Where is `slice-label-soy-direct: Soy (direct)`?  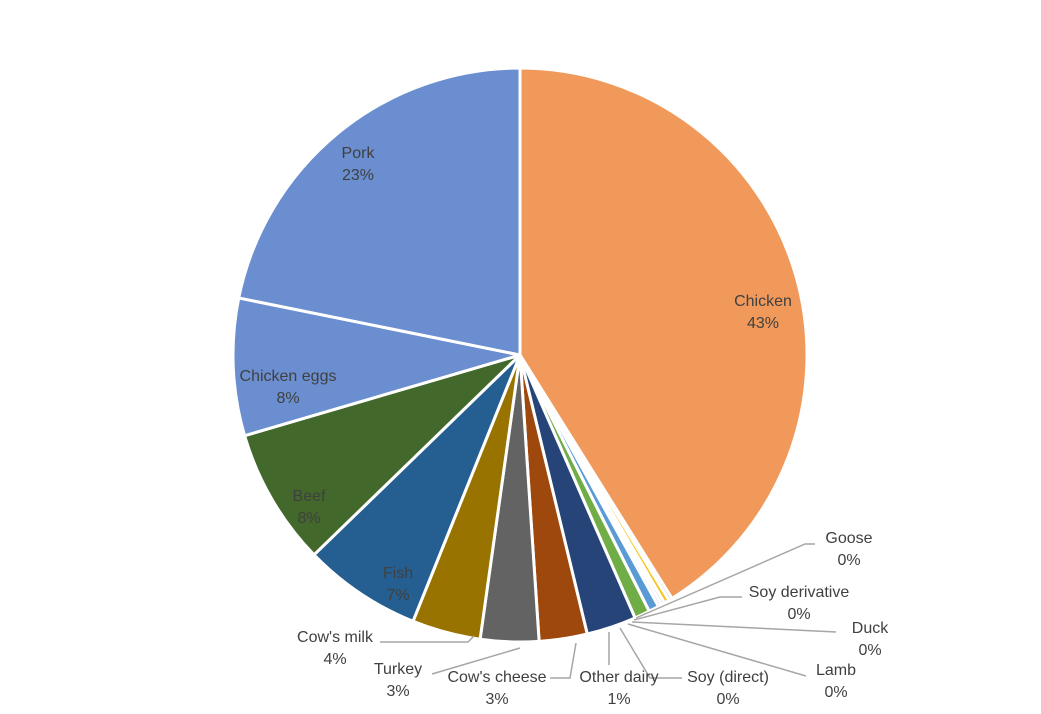 slice-label-soy-direct: Soy (direct) is located at coordinates (728, 677).